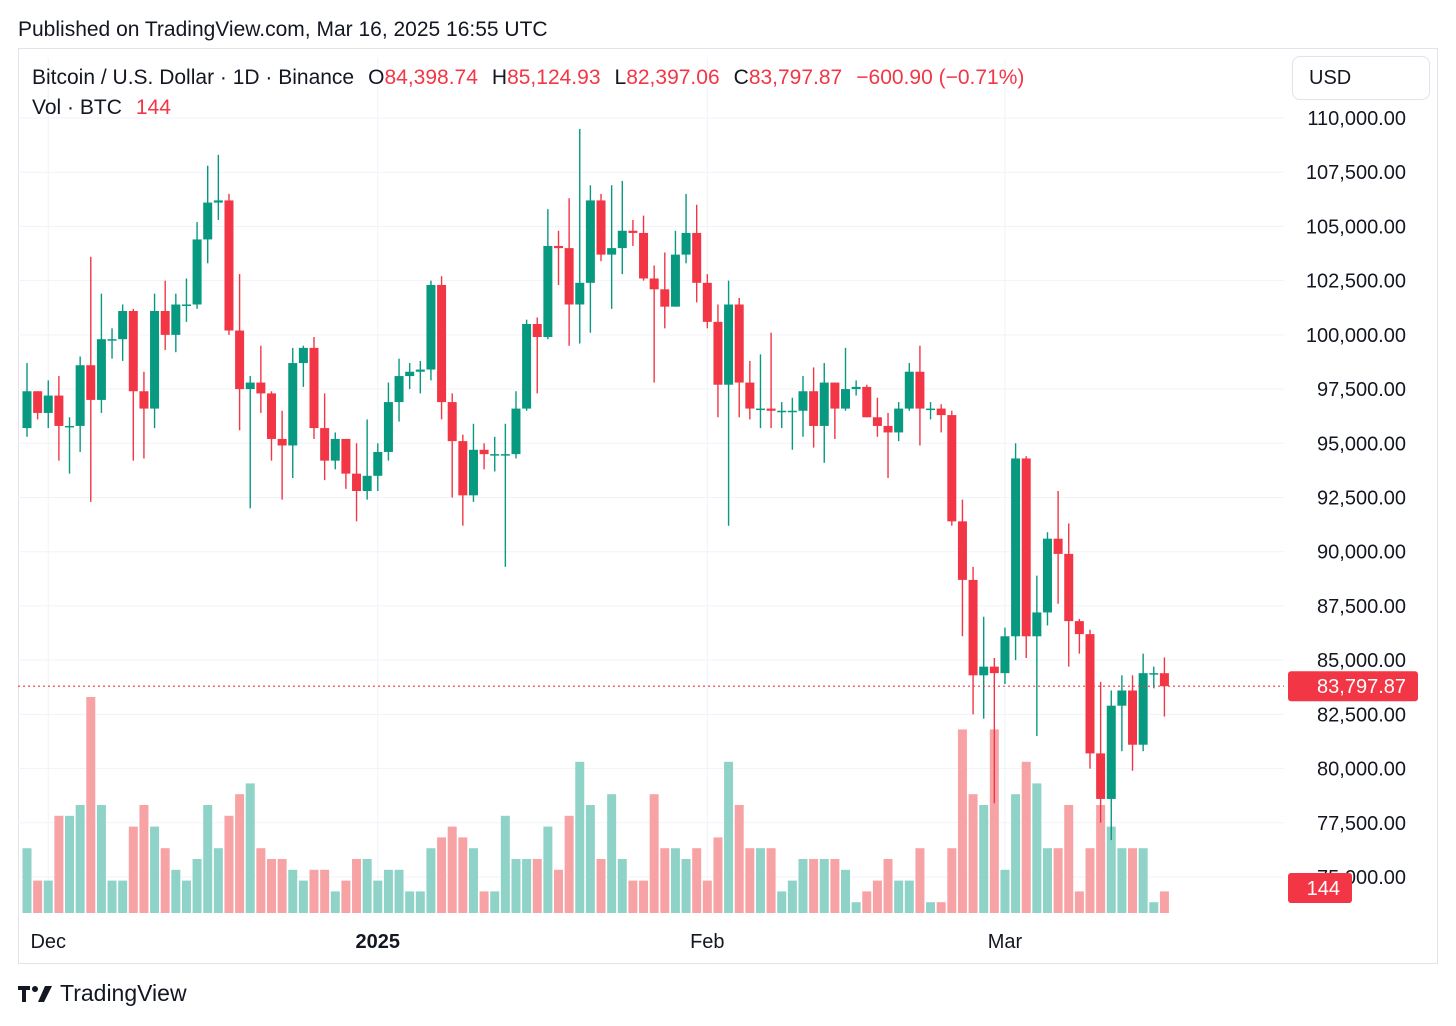 The width and height of the screenshot is (1456, 1026). What do you see at coordinates (193, 77) in the screenshot?
I see `symbol-label: Bitcoin / U.S. Dollar · 1D · Binance` at bounding box center [193, 77].